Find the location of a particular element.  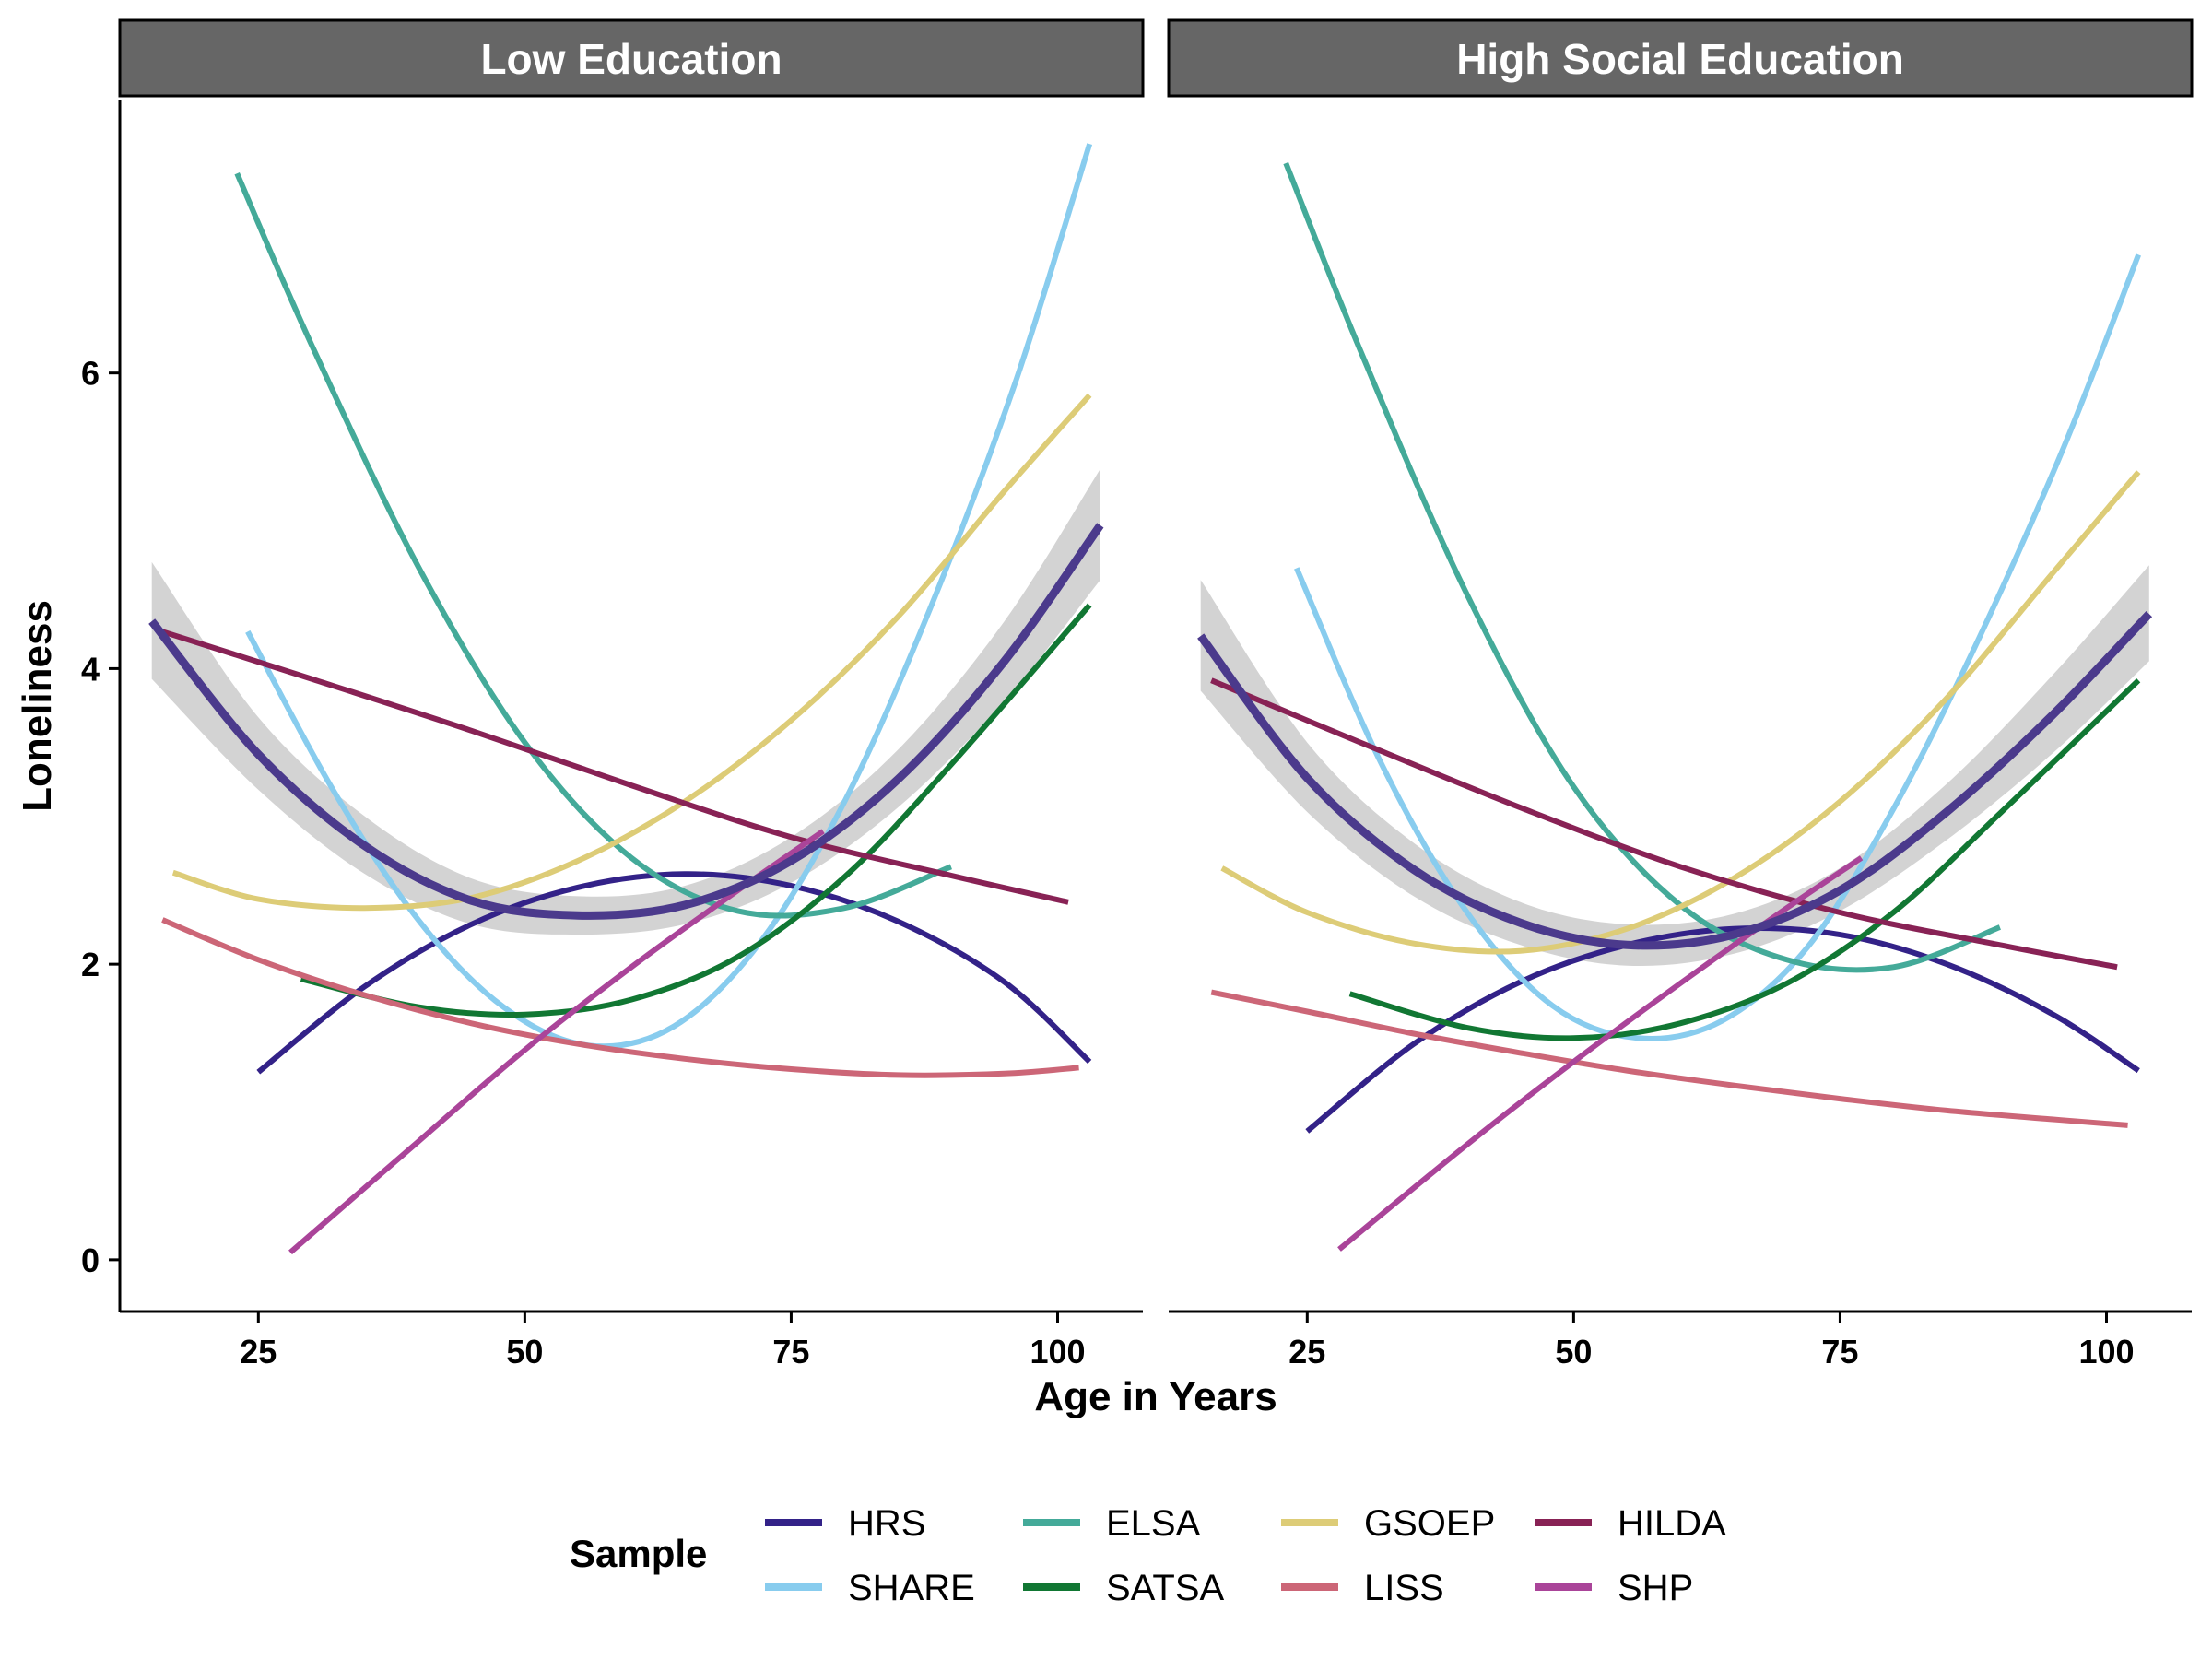

legend-label-satsa: SATSA is located at coordinates (1165, 1588).